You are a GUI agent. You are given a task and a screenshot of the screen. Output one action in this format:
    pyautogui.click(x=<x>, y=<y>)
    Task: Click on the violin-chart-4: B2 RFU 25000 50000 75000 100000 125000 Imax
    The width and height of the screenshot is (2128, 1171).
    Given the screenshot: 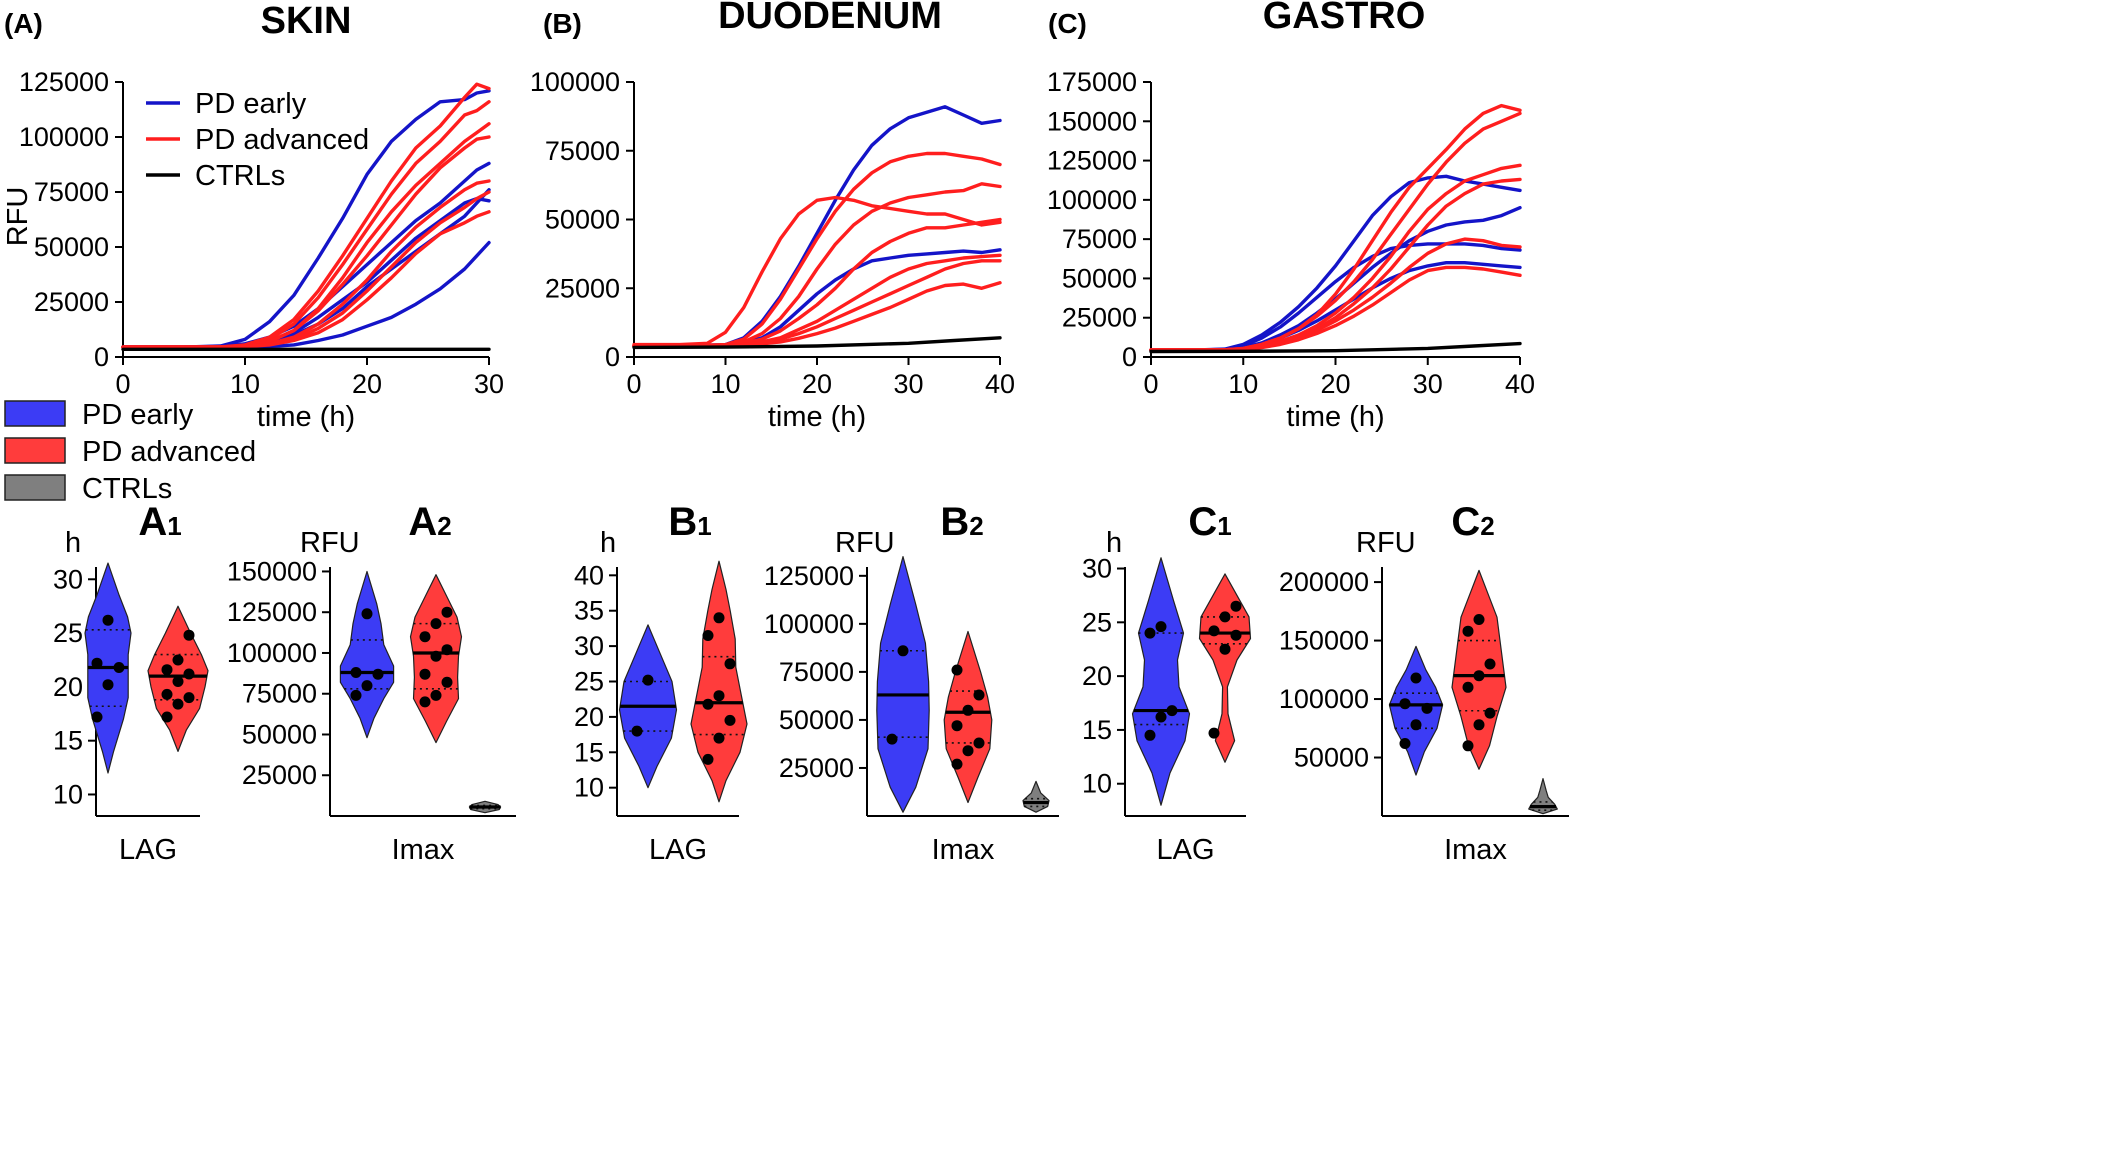 What is the action you would take?
    pyautogui.click(x=911, y=683)
    